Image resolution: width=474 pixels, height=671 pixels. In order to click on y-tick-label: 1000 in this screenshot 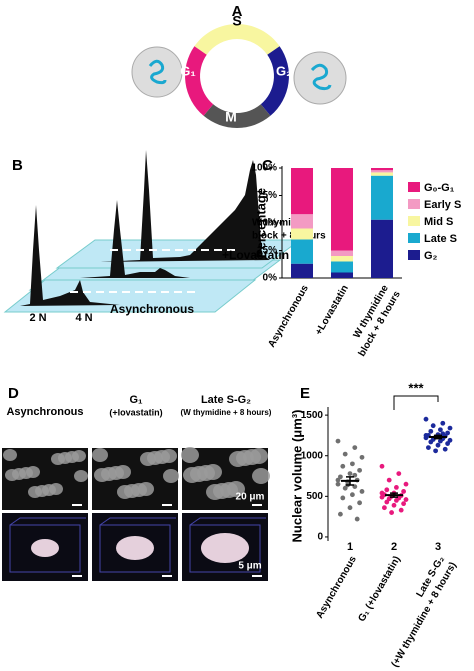, I will do `click(312, 455)`.